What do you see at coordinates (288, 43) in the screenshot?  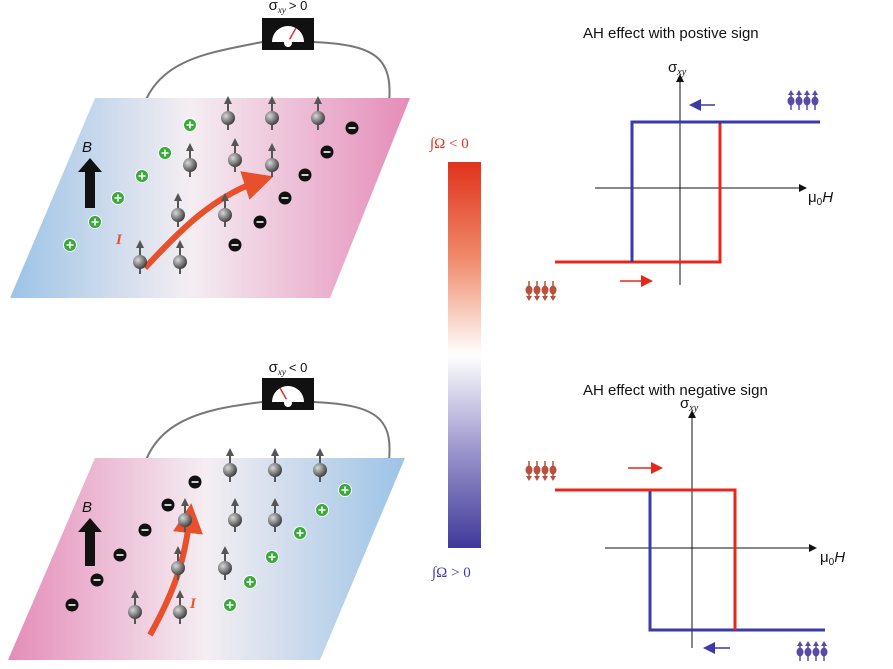 I see `meter-pivot` at bounding box center [288, 43].